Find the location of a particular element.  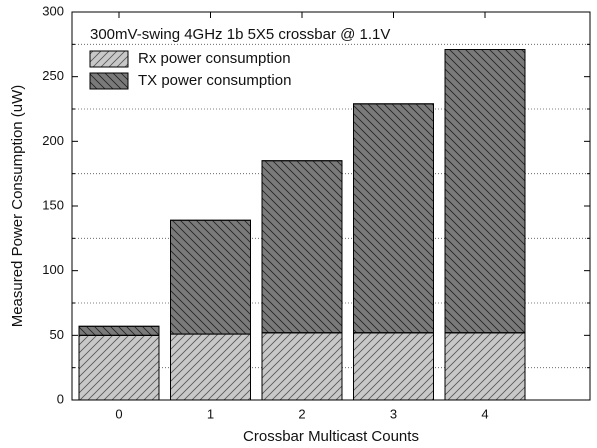

y-axis-label: Measured Power Consumption (uW) is located at coordinates (17, 206).